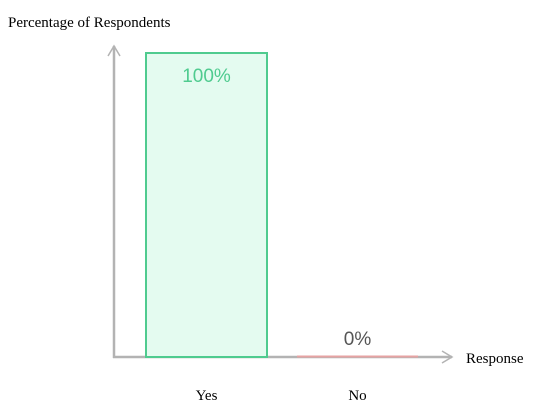 This screenshot has height=406, width=543. I want to click on data-label-no: 0%, so click(358, 339).